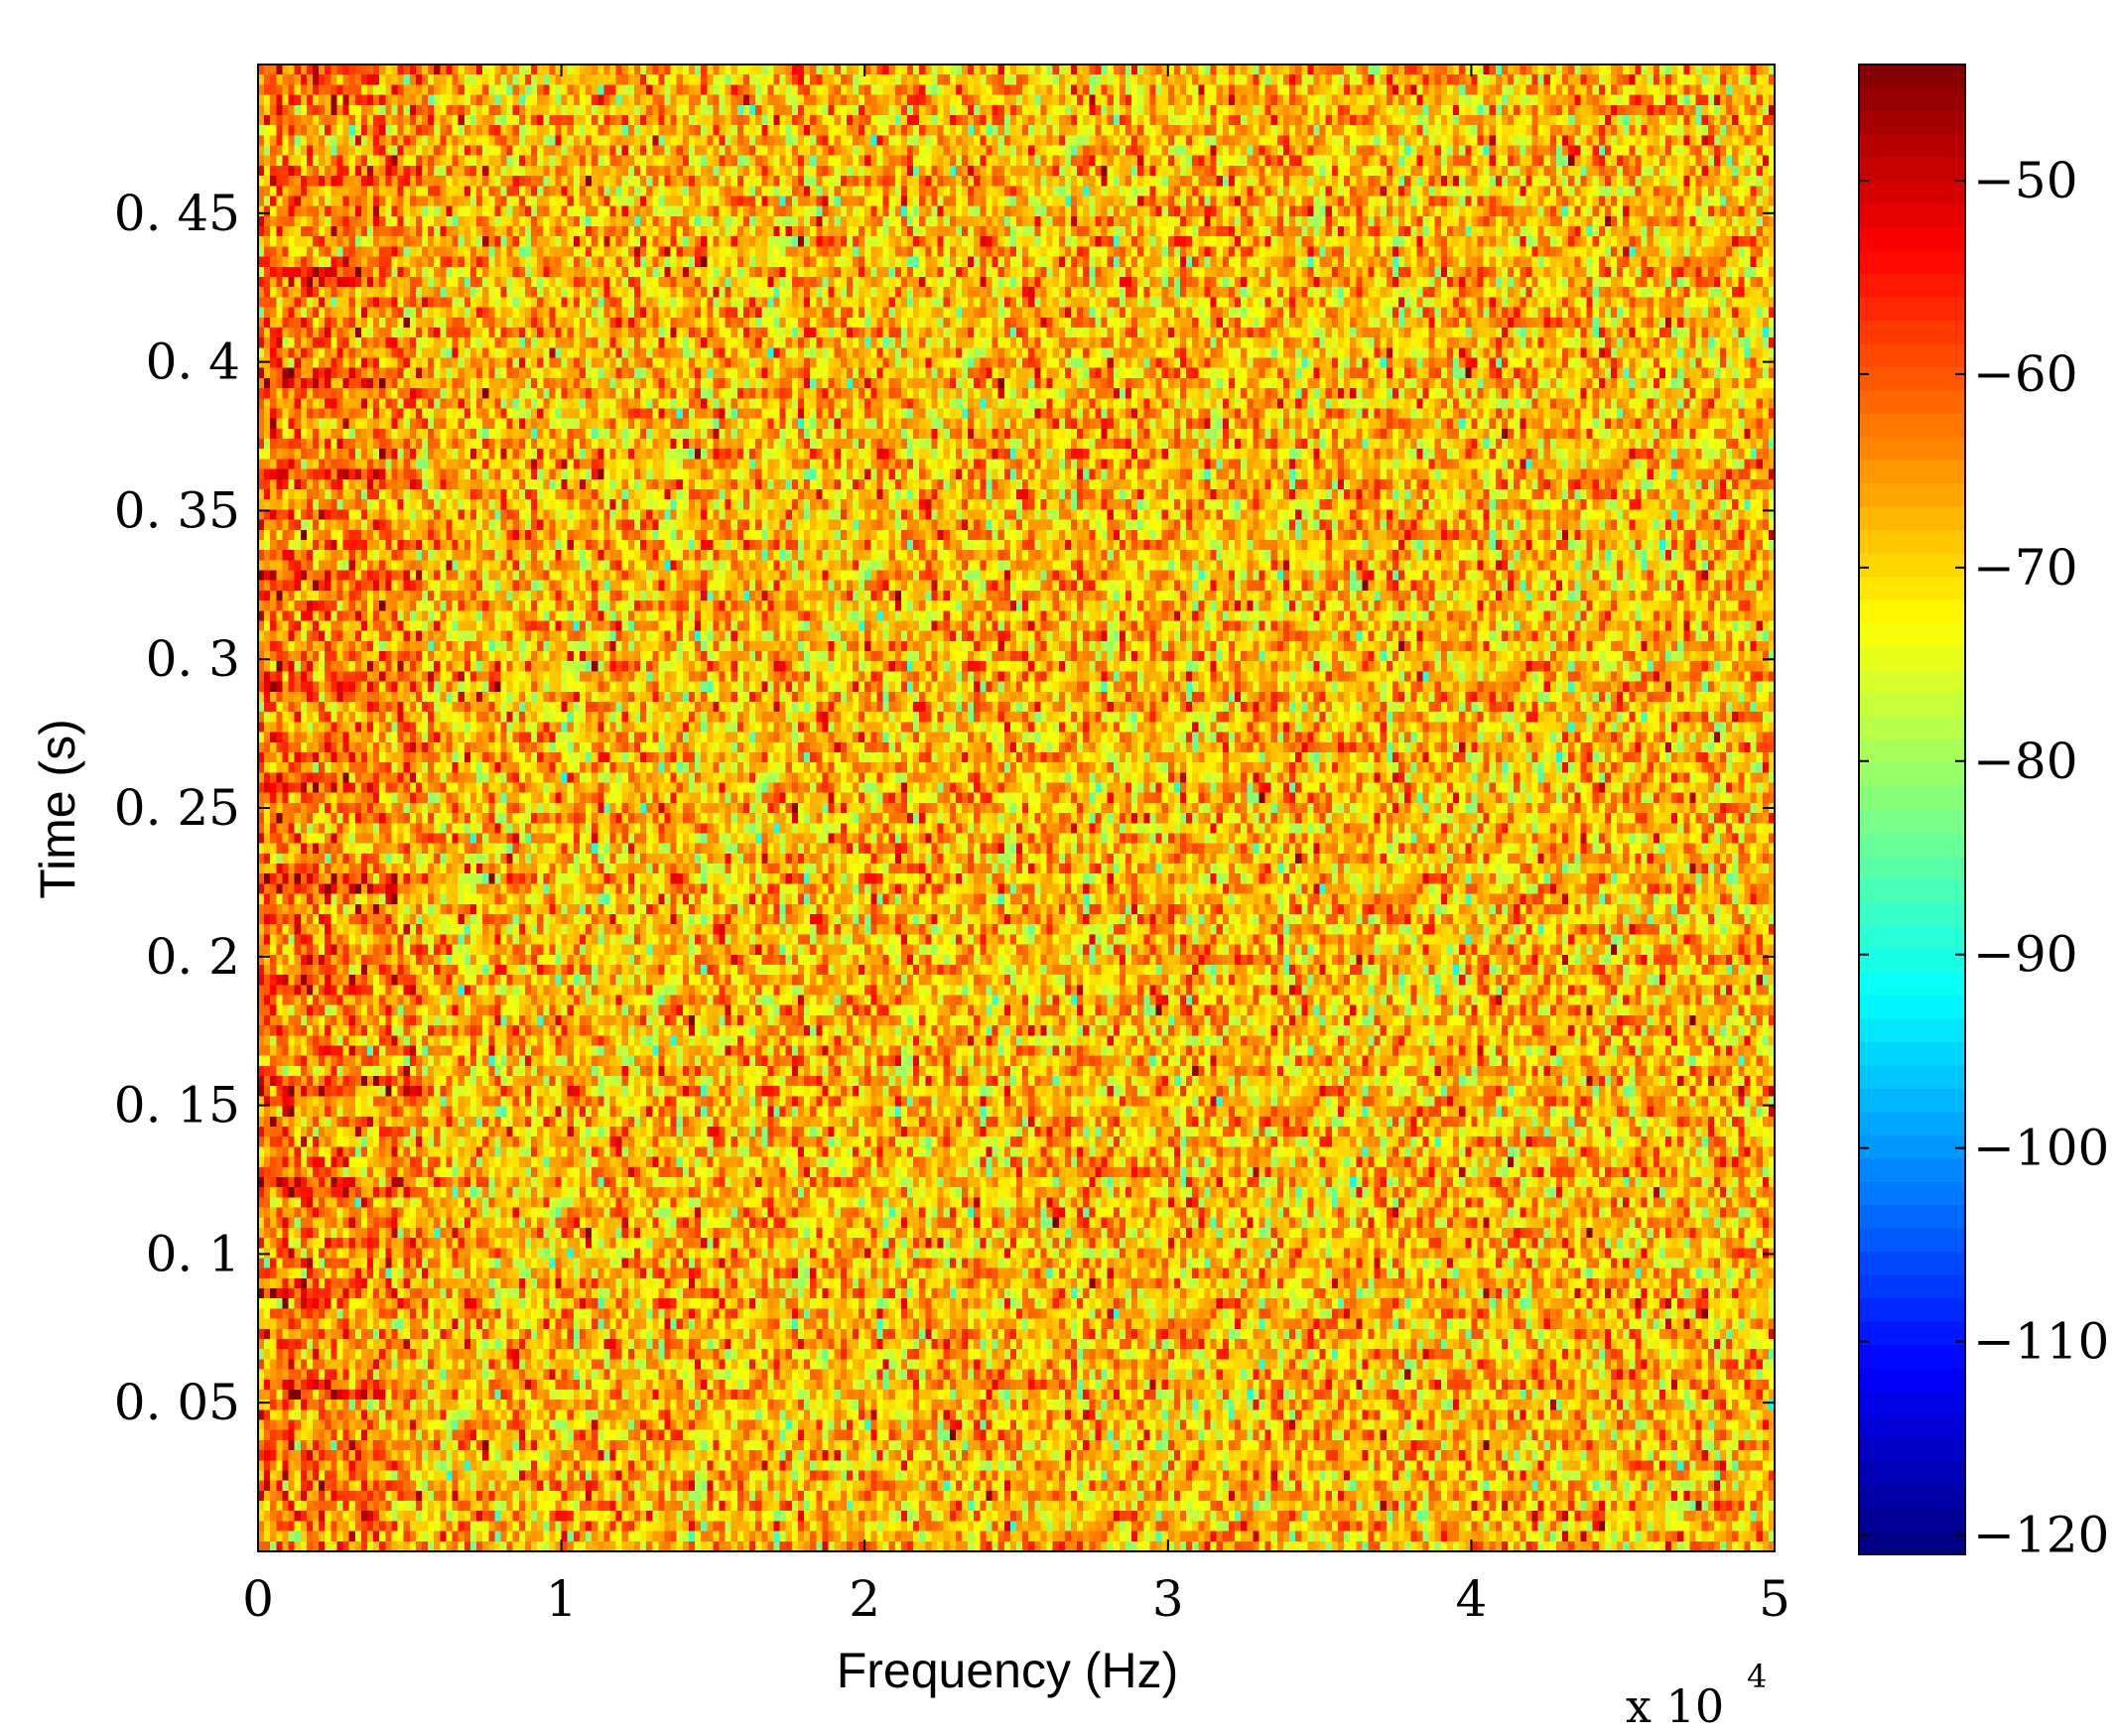  I want to click on colorbar-frame, so click(1912, 809).